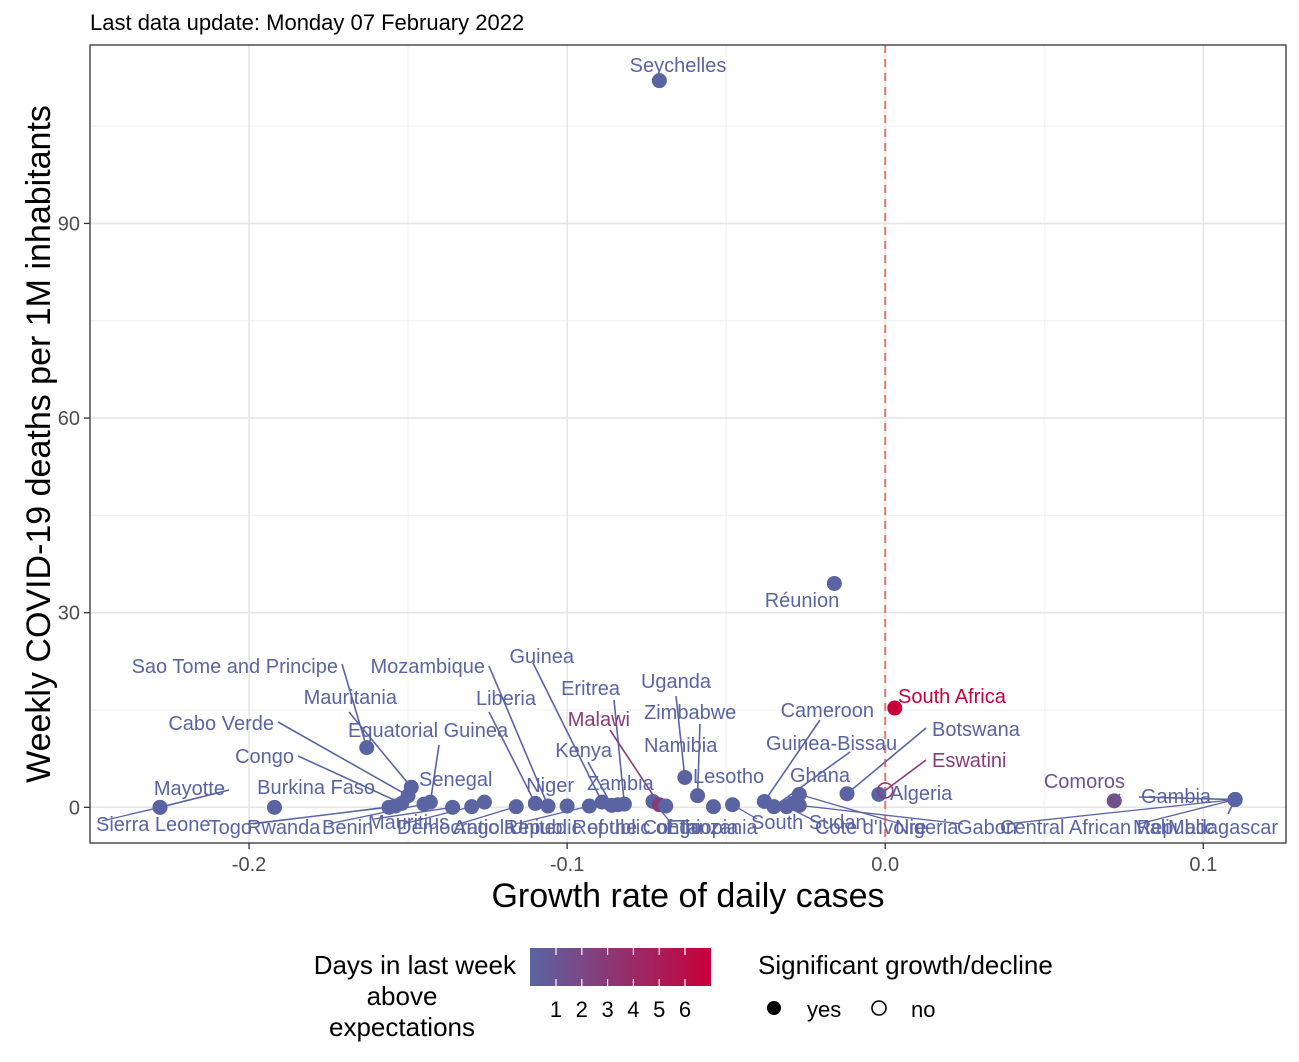  What do you see at coordinates (230, 828) in the screenshot?
I see `label-togo: Togo` at bounding box center [230, 828].